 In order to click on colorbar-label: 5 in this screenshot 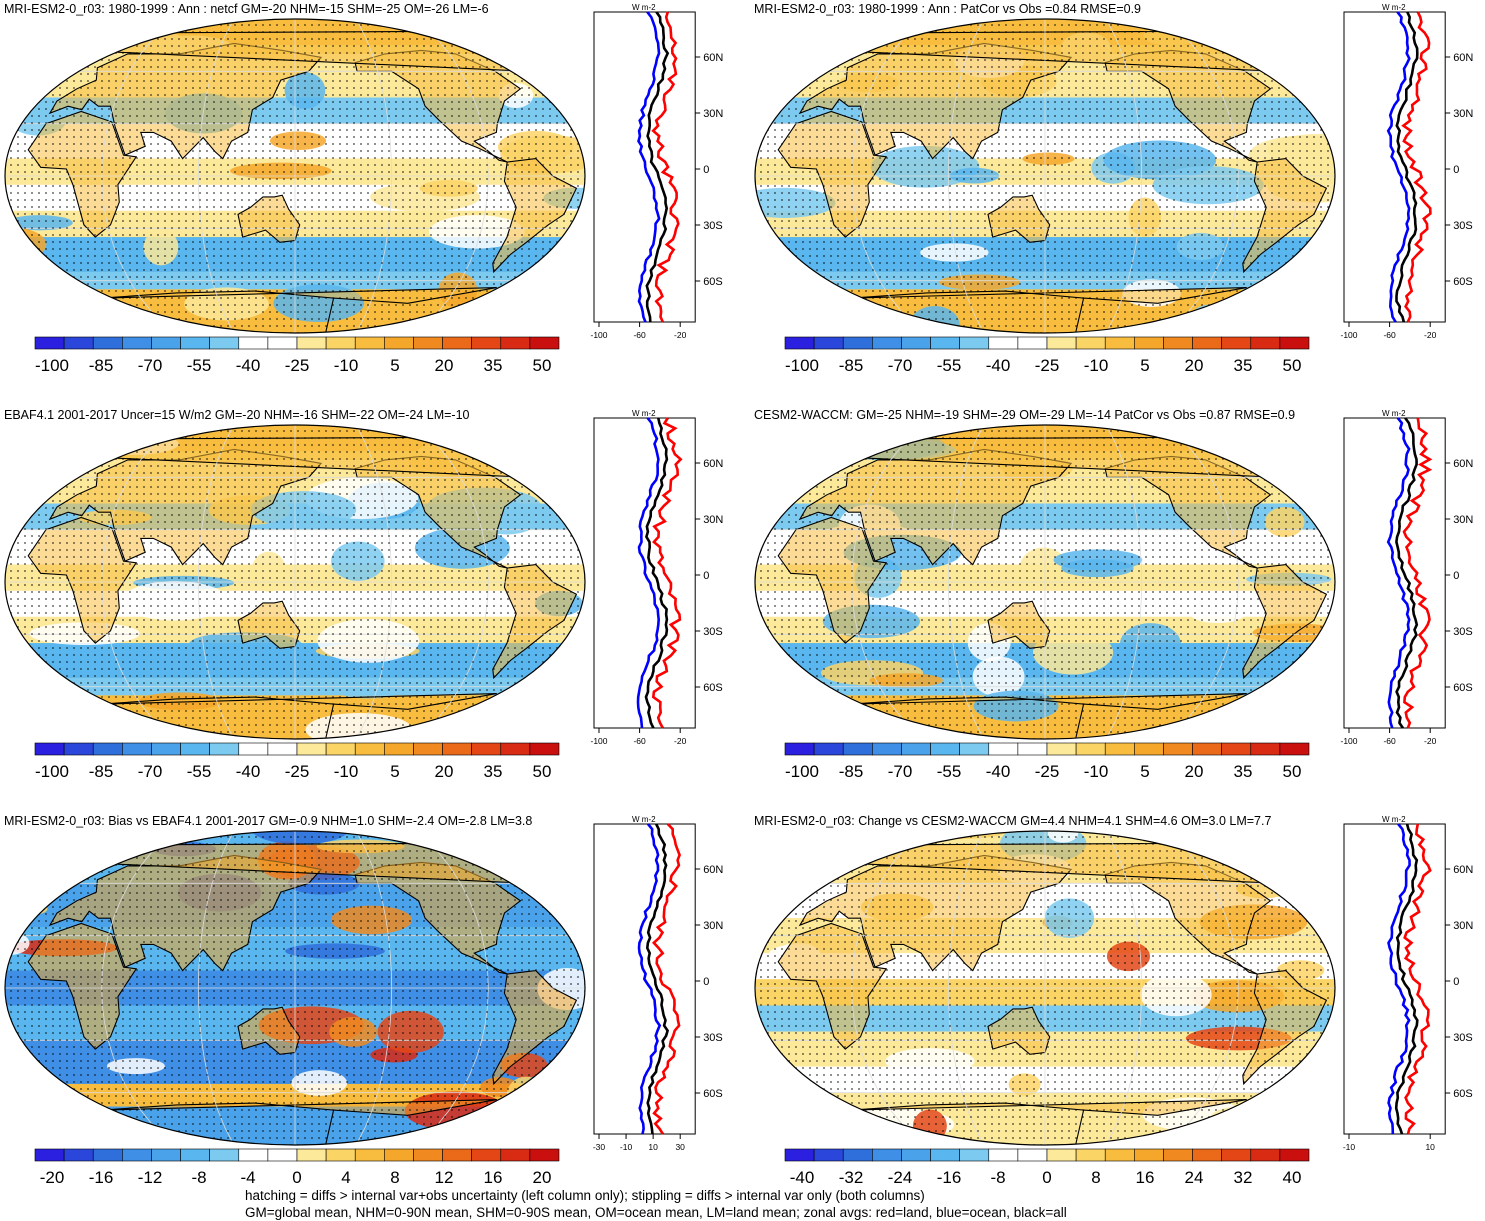, I will do `click(395, 771)`.